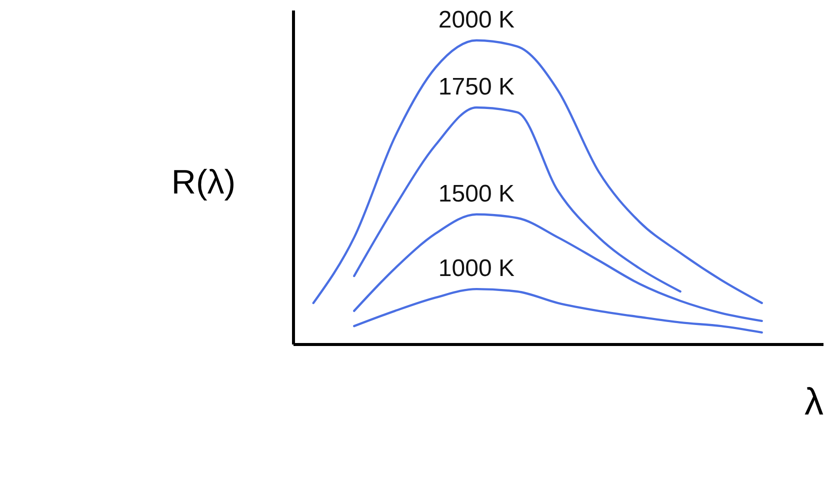 This screenshot has height=477, width=828. I want to click on series-label: 1500 K, so click(476, 194).